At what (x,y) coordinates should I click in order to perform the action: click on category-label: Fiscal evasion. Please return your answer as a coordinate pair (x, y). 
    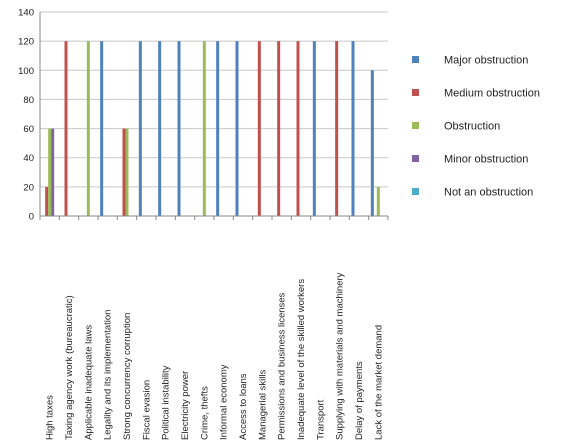
    Looking at the image, I should click on (146, 410).